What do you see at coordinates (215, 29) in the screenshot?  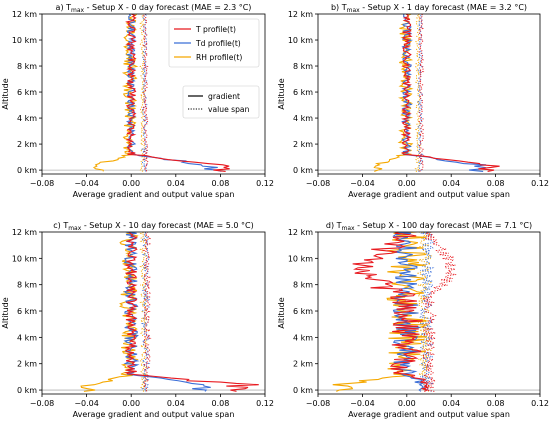 I see `legend-label-t: T profile(t)` at bounding box center [215, 29].